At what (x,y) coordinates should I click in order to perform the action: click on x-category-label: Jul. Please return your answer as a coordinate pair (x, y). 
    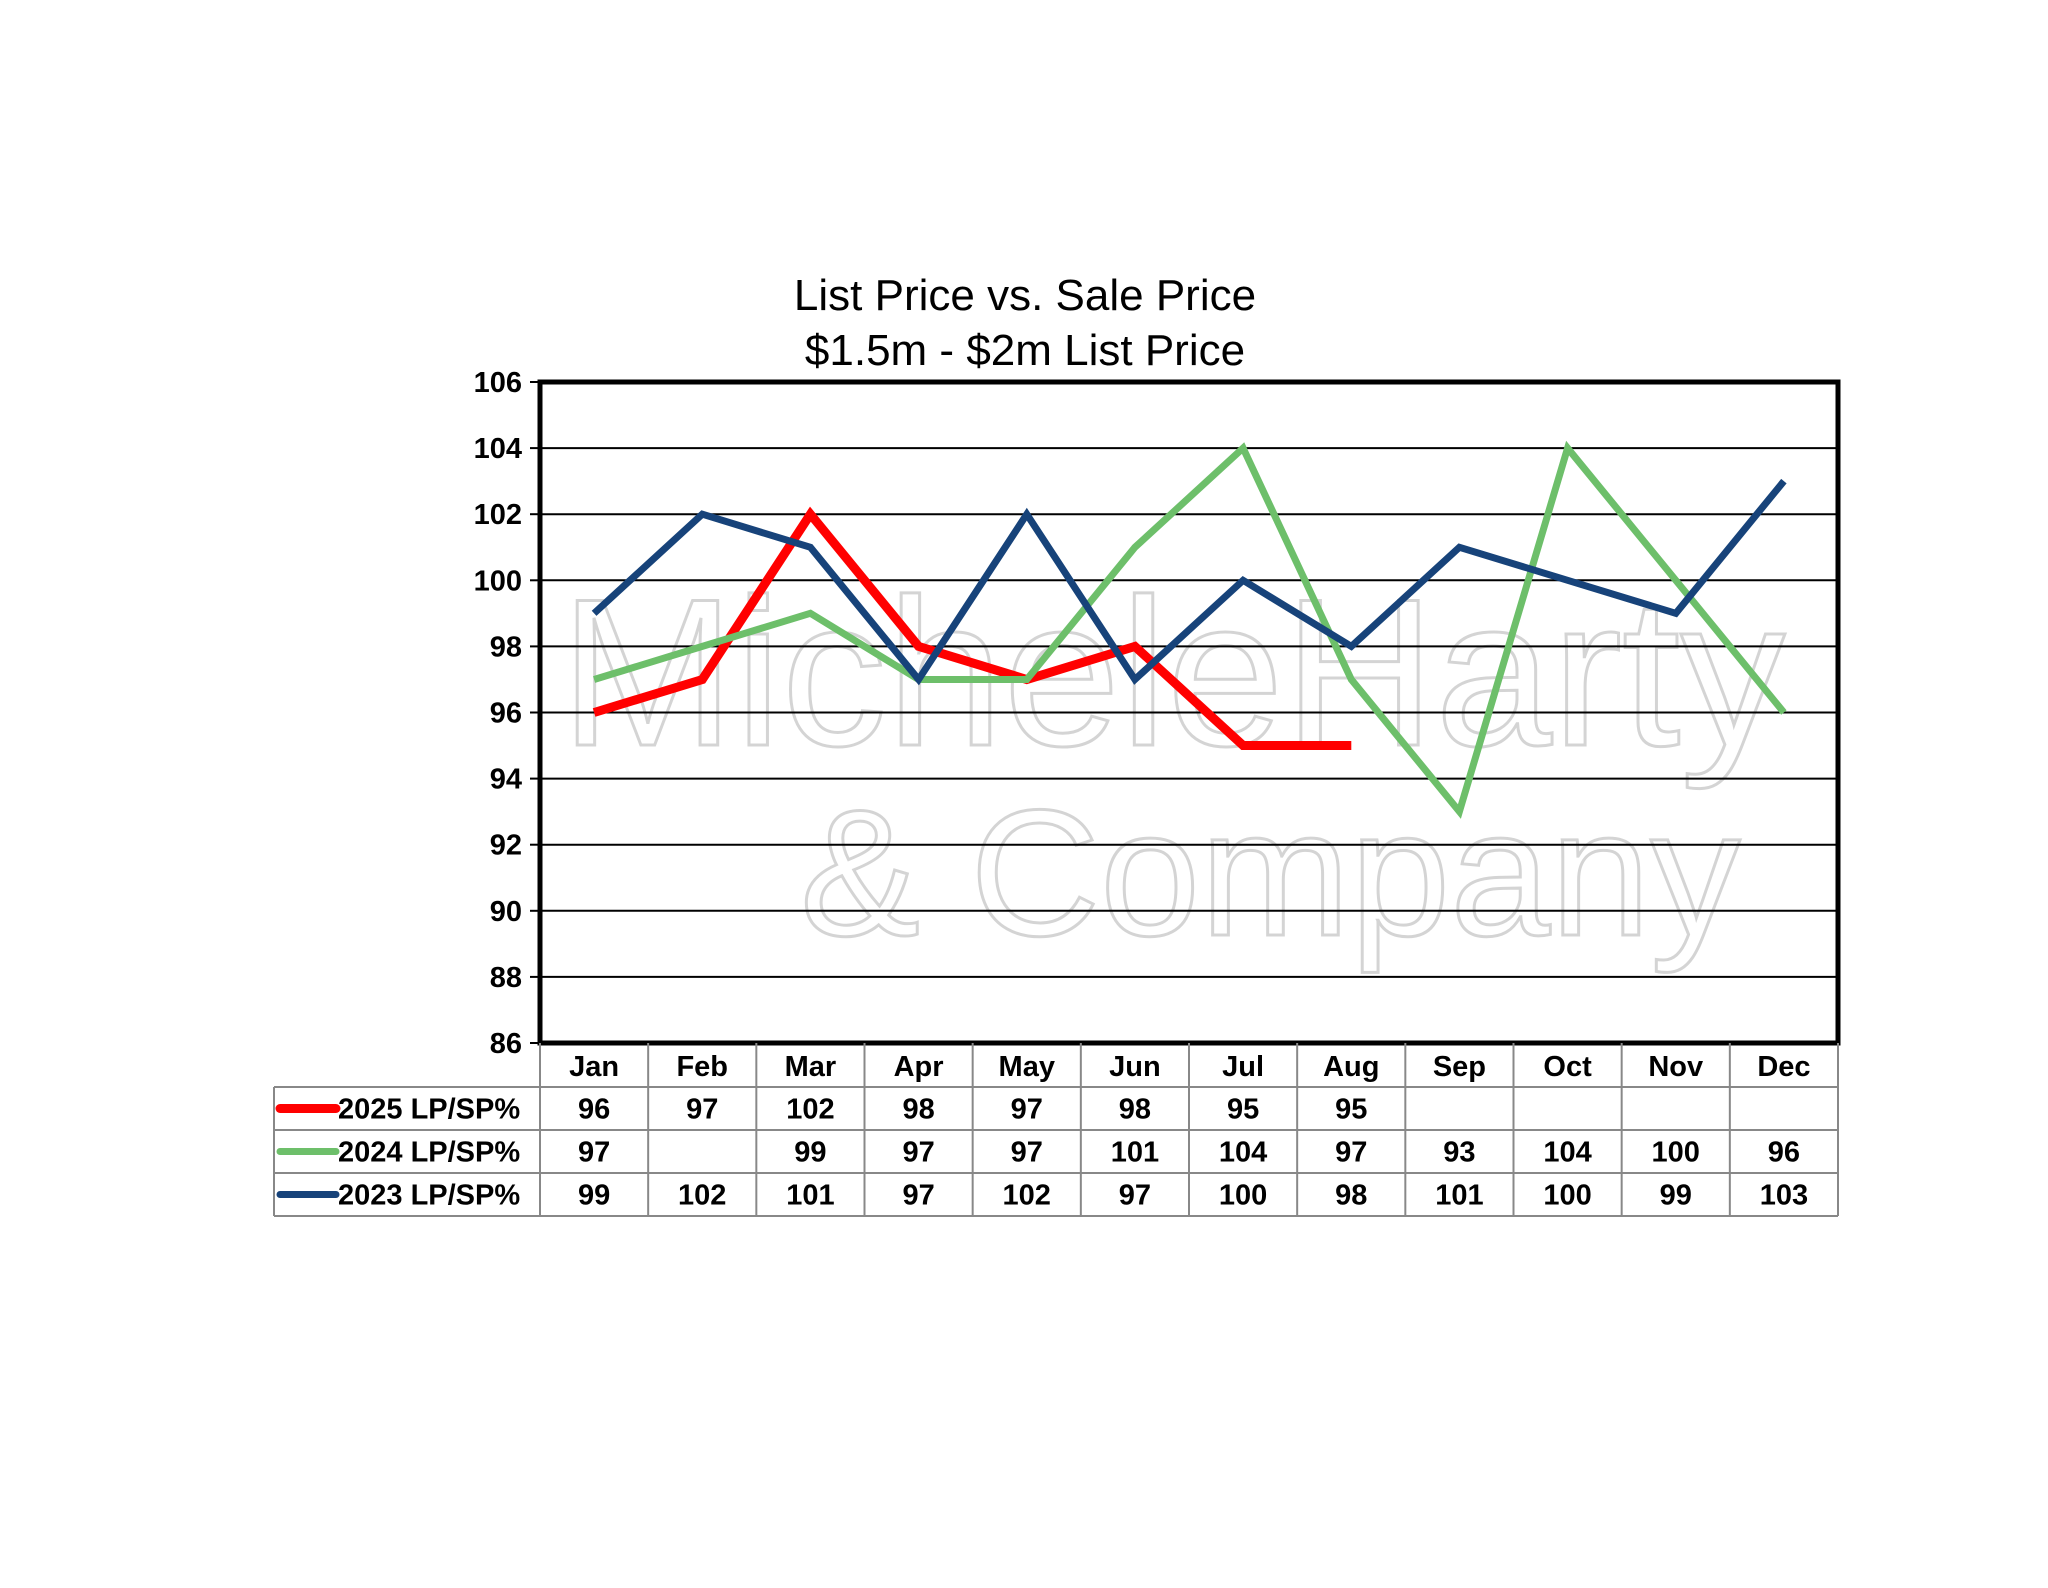
    Looking at the image, I should click on (1243, 1067).